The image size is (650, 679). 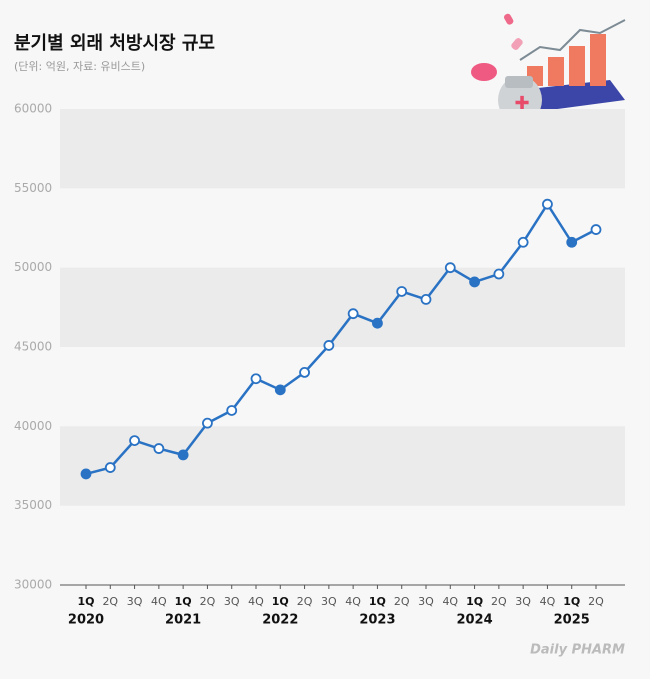 What do you see at coordinates (33, 109) in the screenshot?
I see `y-tick-label: 60000` at bounding box center [33, 109].